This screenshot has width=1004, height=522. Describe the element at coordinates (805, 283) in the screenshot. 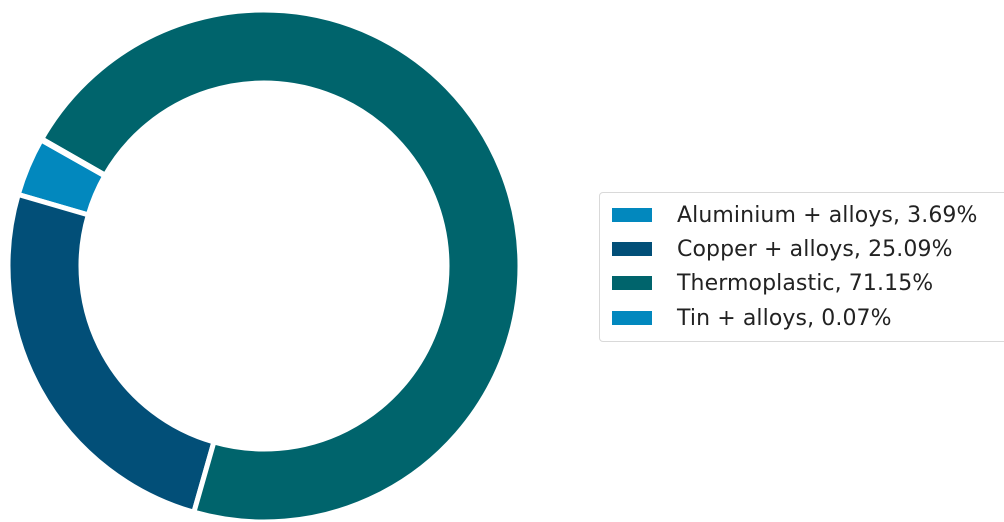

I see `legend-label-thermoplastic: Thermoplastic, 71.15%` at that location.